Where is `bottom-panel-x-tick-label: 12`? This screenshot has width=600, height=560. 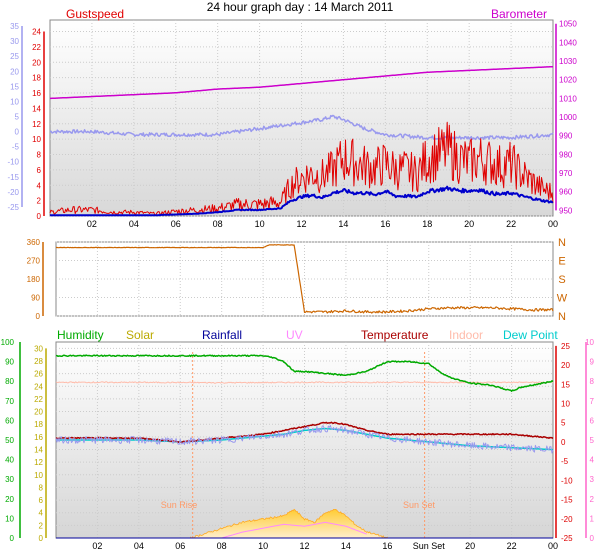 bottom-panel-x-tick-label: 12 is located at coordinates (304, 546).